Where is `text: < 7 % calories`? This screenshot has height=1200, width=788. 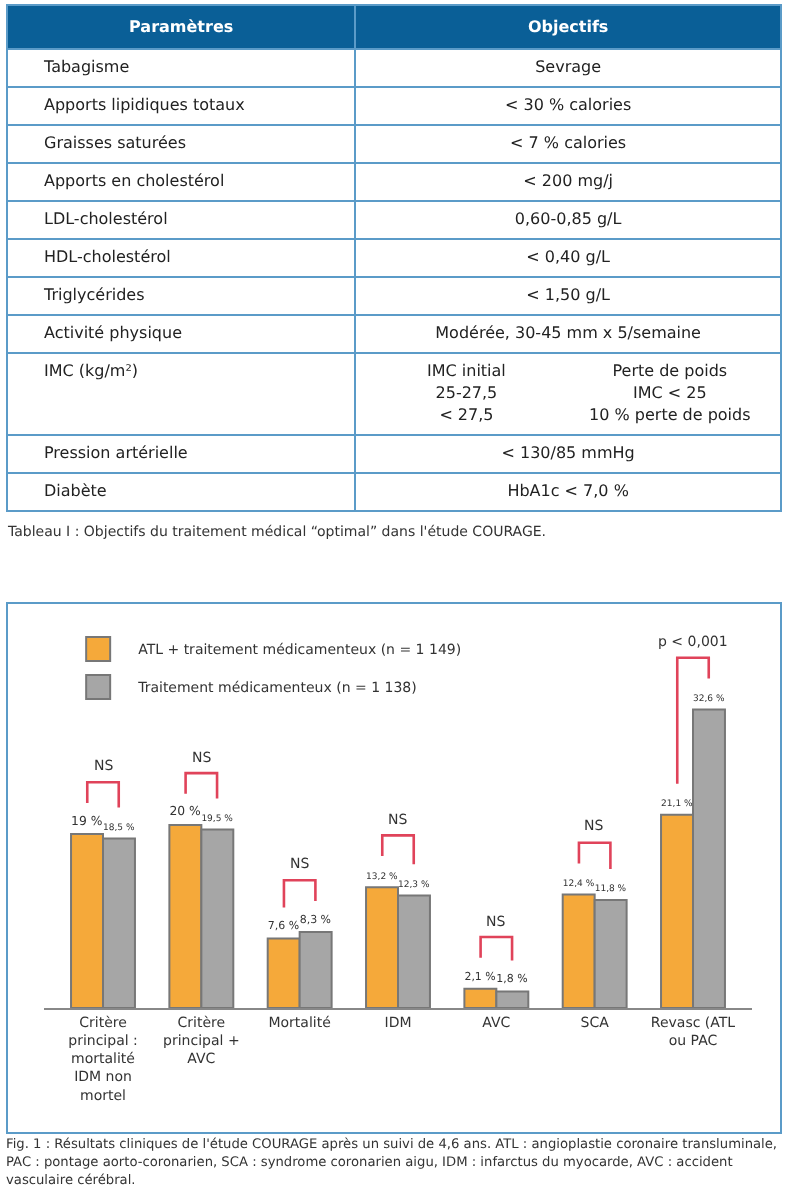
text: < 7 % calories is located at coordinates (568, 144).